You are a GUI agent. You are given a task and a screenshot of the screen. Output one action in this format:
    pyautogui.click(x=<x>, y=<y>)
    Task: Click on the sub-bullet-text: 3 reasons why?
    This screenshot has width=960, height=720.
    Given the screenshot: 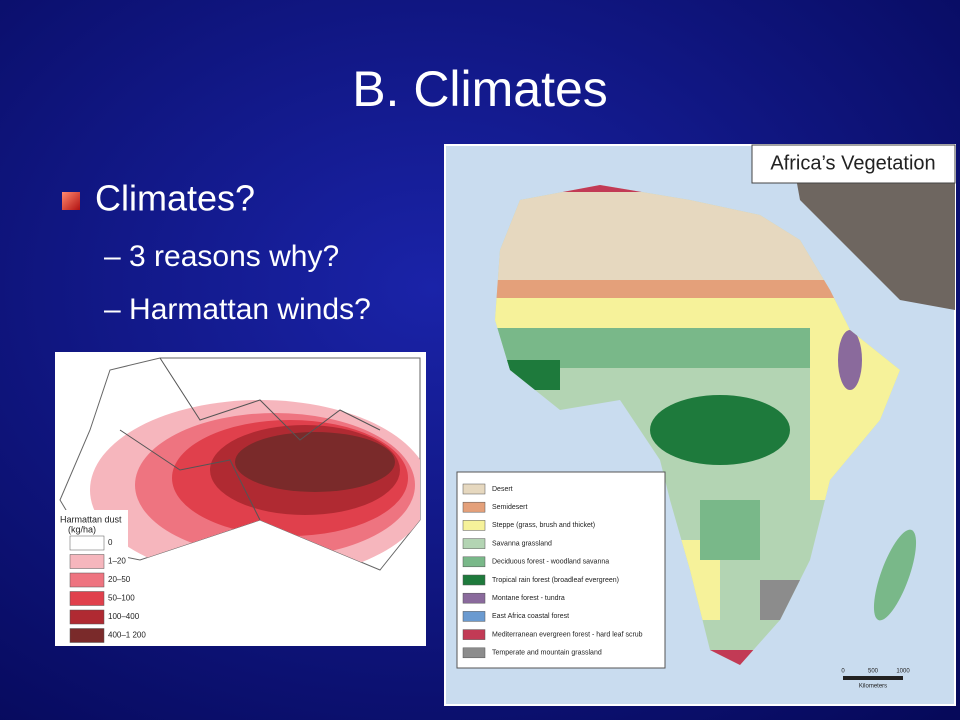 What is the action you would take?
    pyautogui.click(x=234, y=256)
    